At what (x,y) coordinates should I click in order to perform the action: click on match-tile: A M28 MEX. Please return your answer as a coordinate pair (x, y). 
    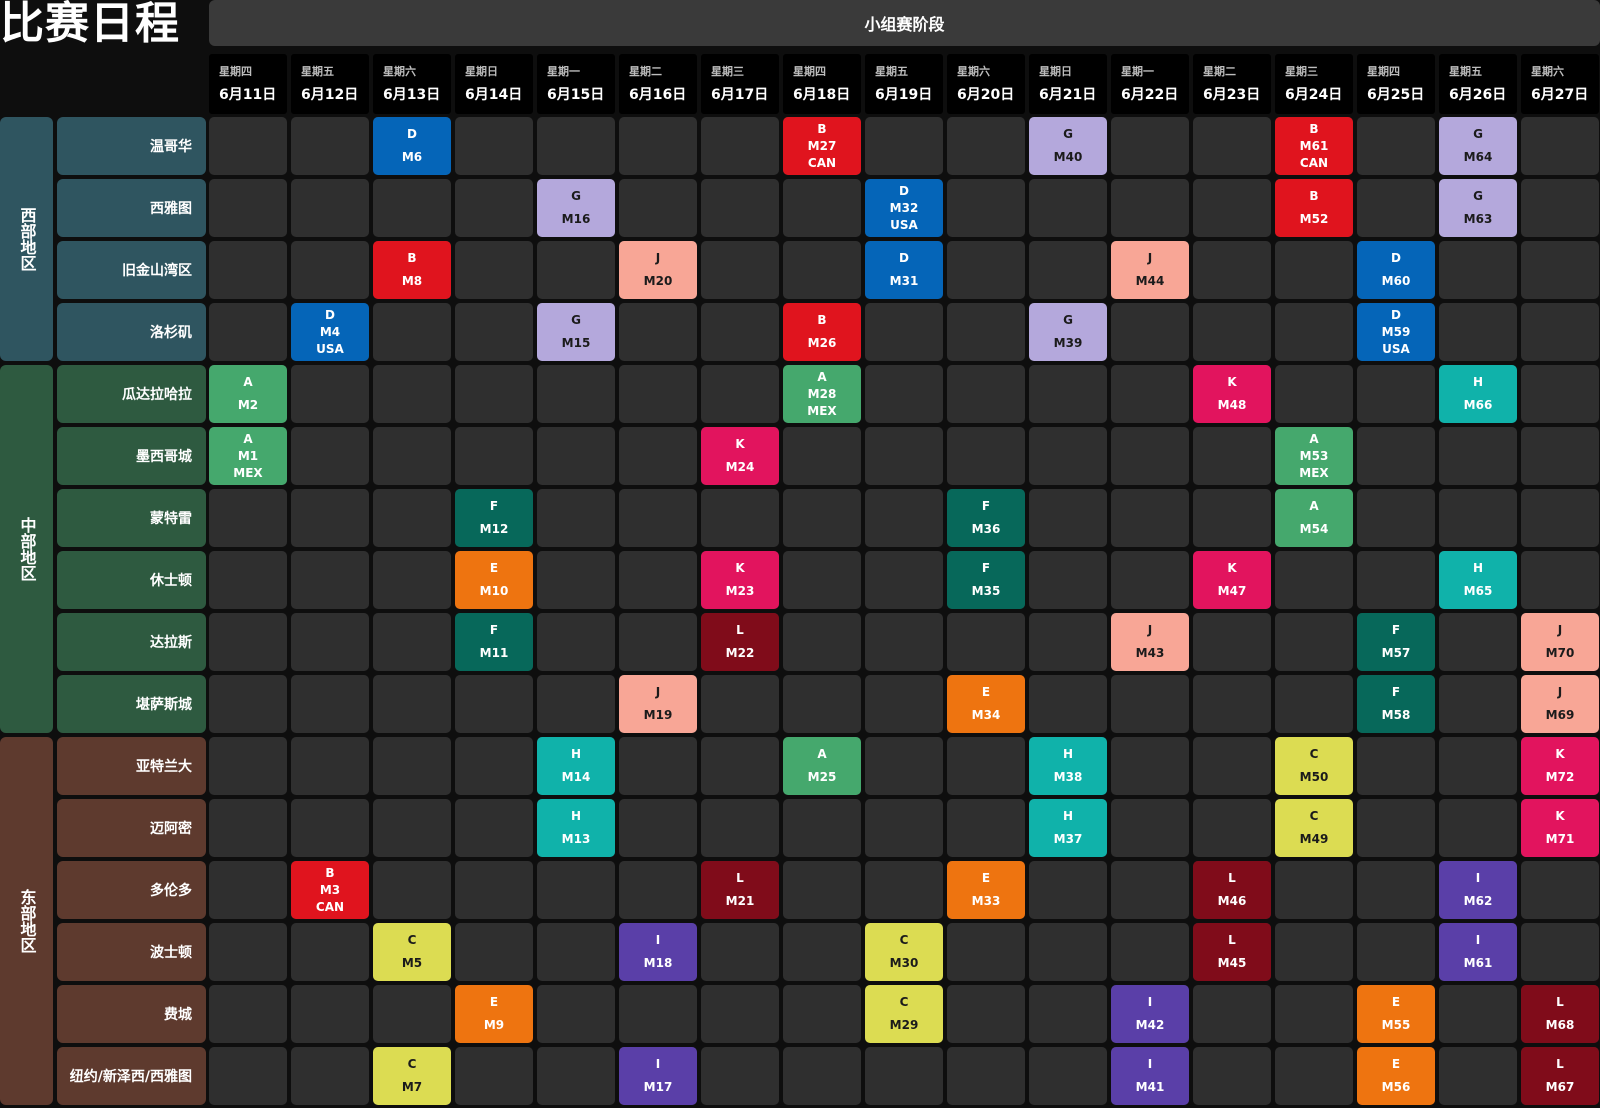
    Looking at the image, I should click on (822, 394).